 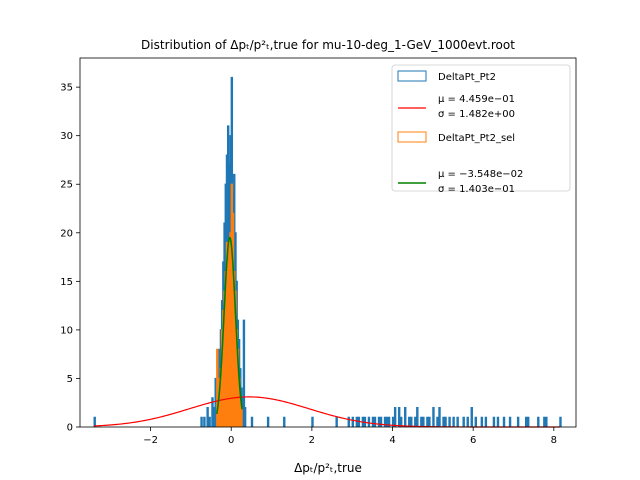 I want to click on y-tick-label: 25, so click(x=66, y=185).